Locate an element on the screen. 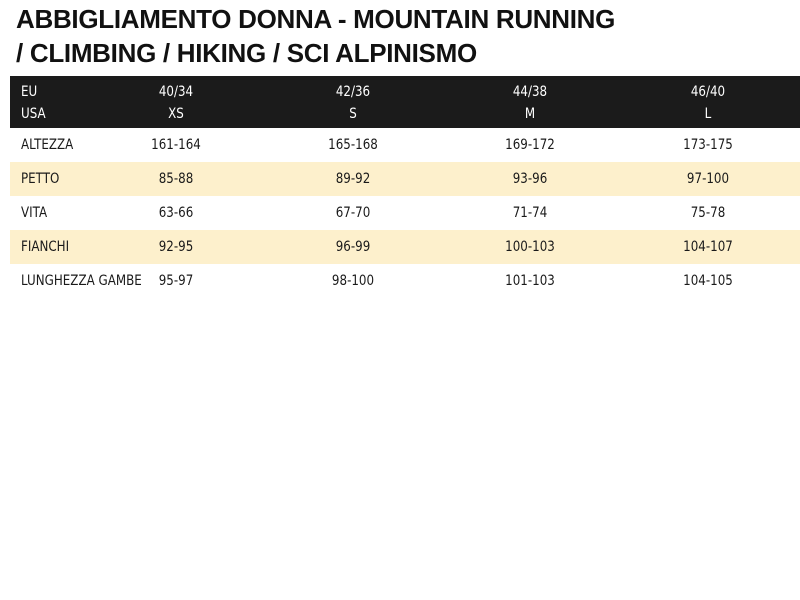 The width and height of the screenshot is (800, 600). header-eu-size: 42/36 is located at coordinates (353, 92).